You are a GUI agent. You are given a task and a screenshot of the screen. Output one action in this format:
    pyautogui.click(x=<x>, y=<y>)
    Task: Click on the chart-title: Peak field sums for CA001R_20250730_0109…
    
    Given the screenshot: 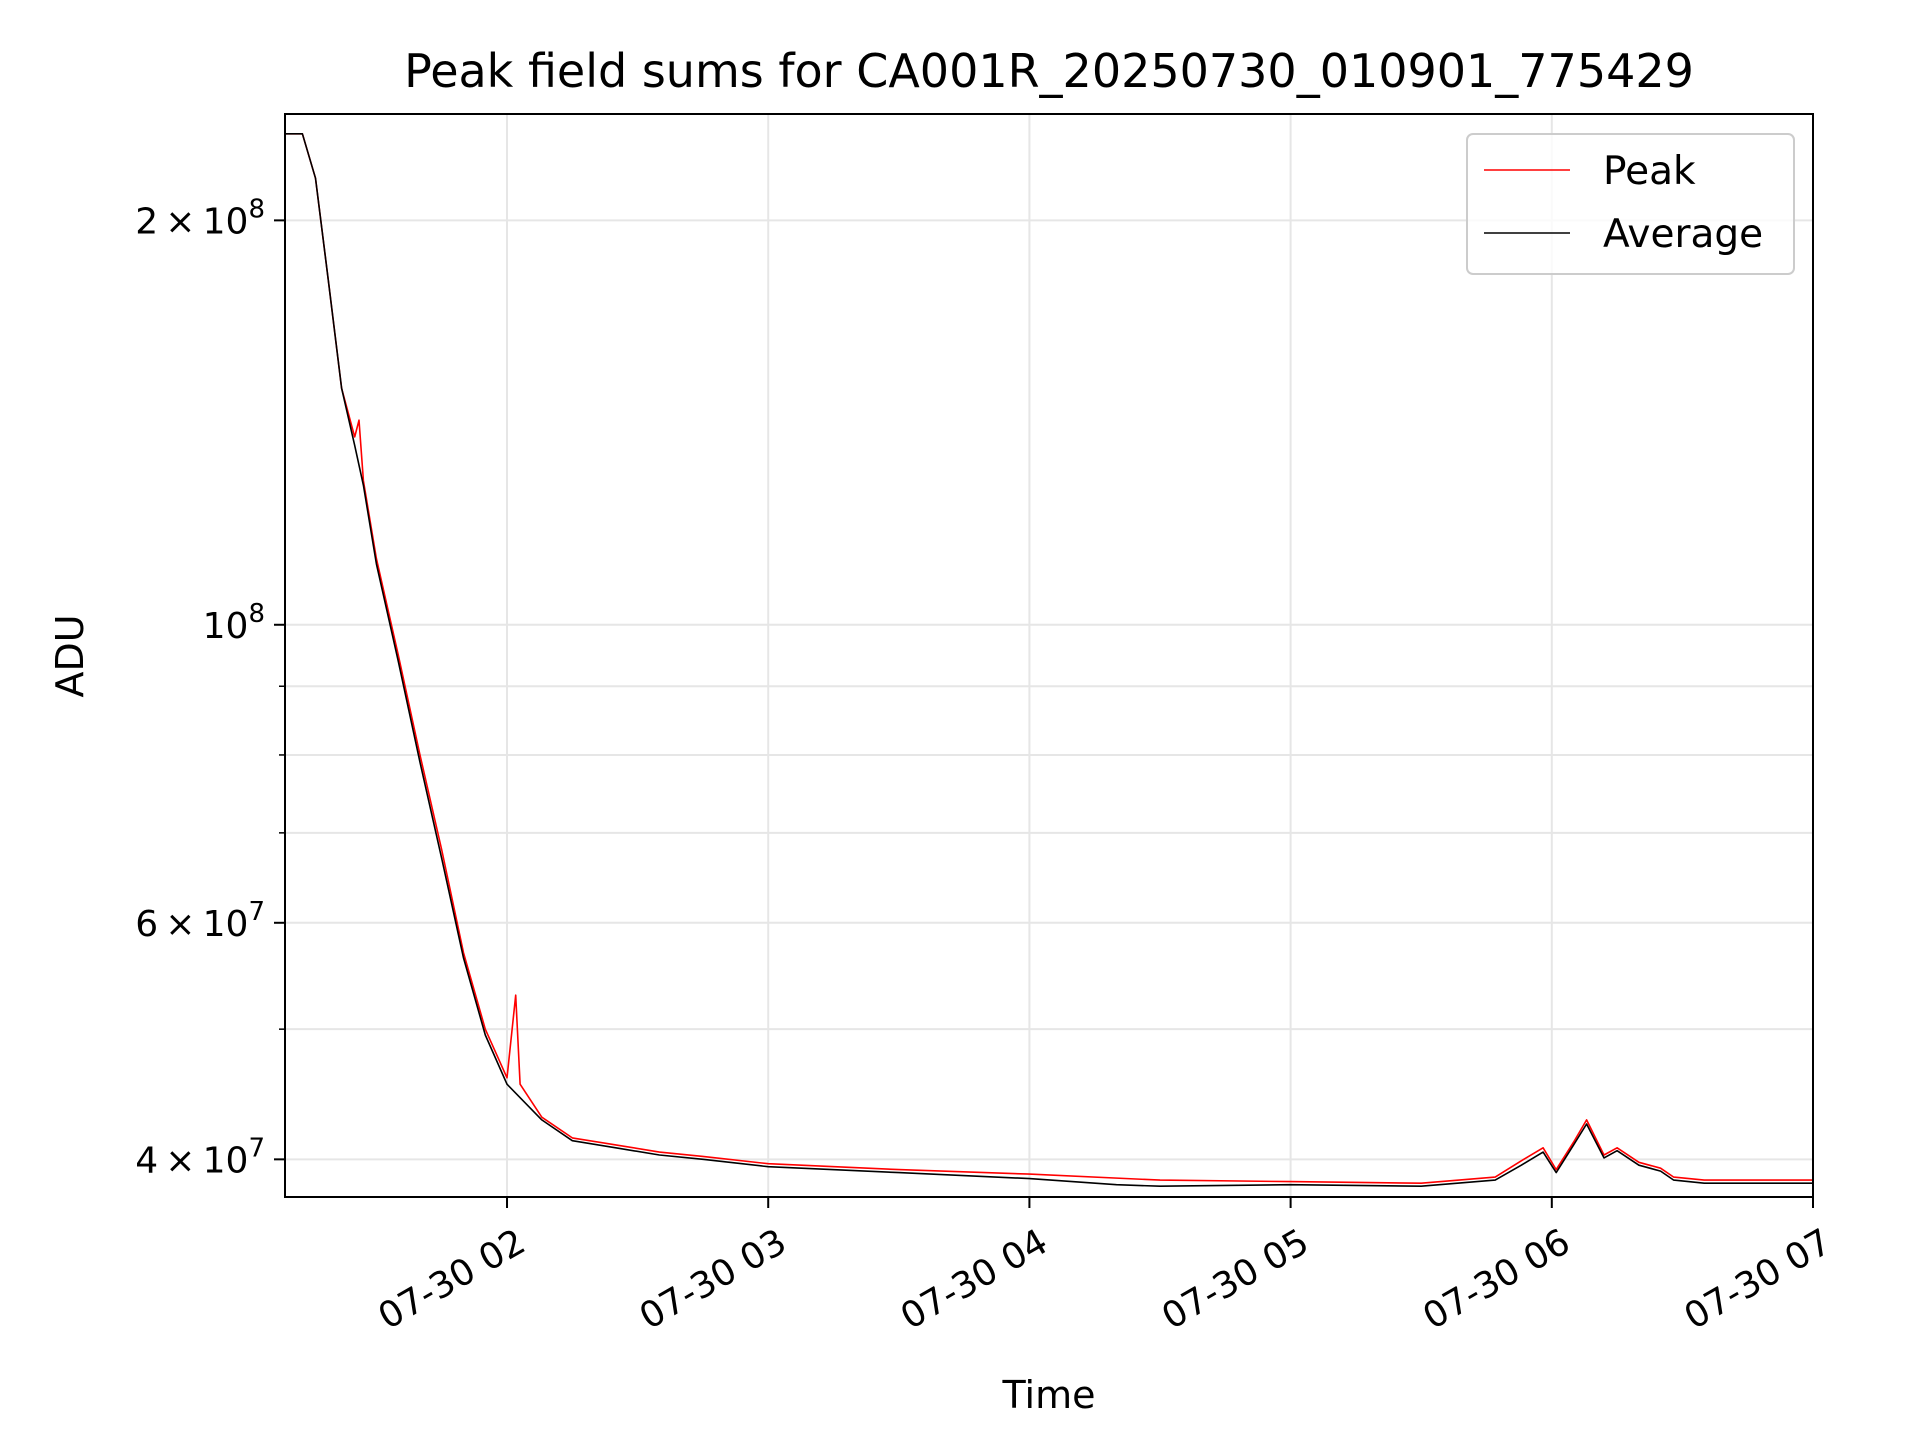 What is the action you would take?
    pyautogui.click(x=1049, y=71)
    